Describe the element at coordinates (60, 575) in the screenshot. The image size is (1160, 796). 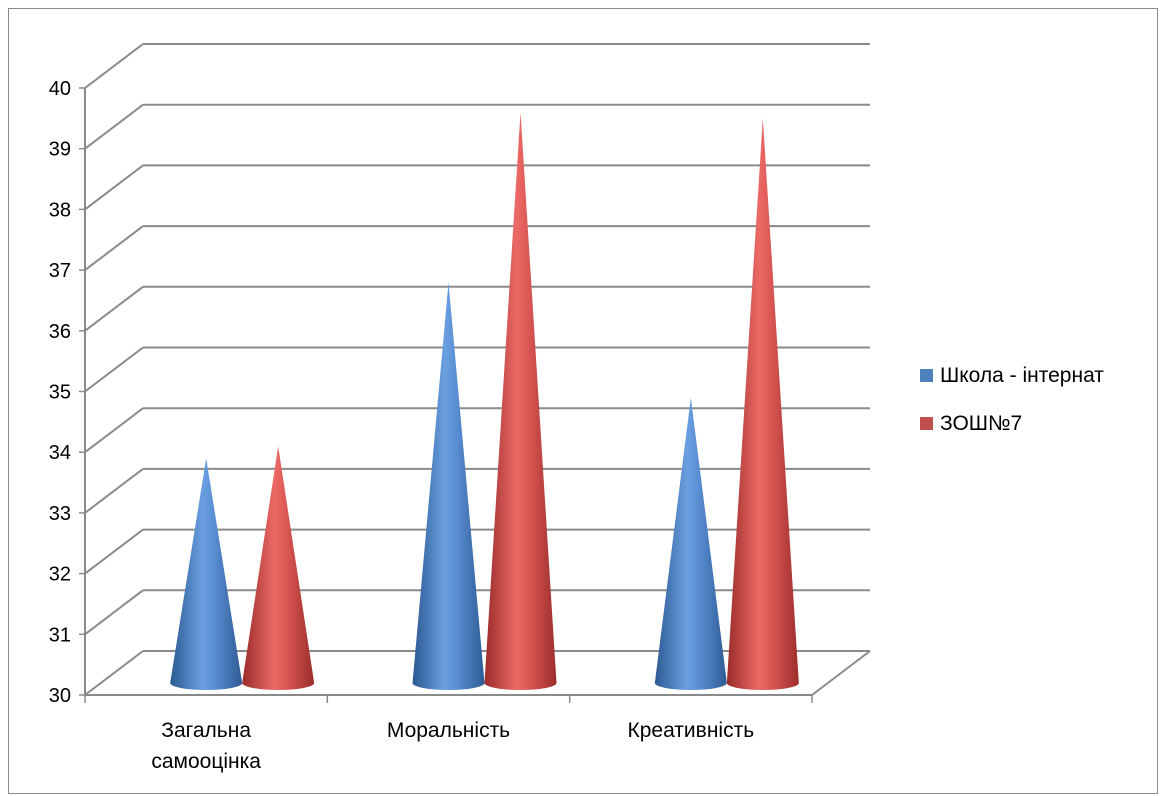
I see `y-tick-label: 32` at that location.